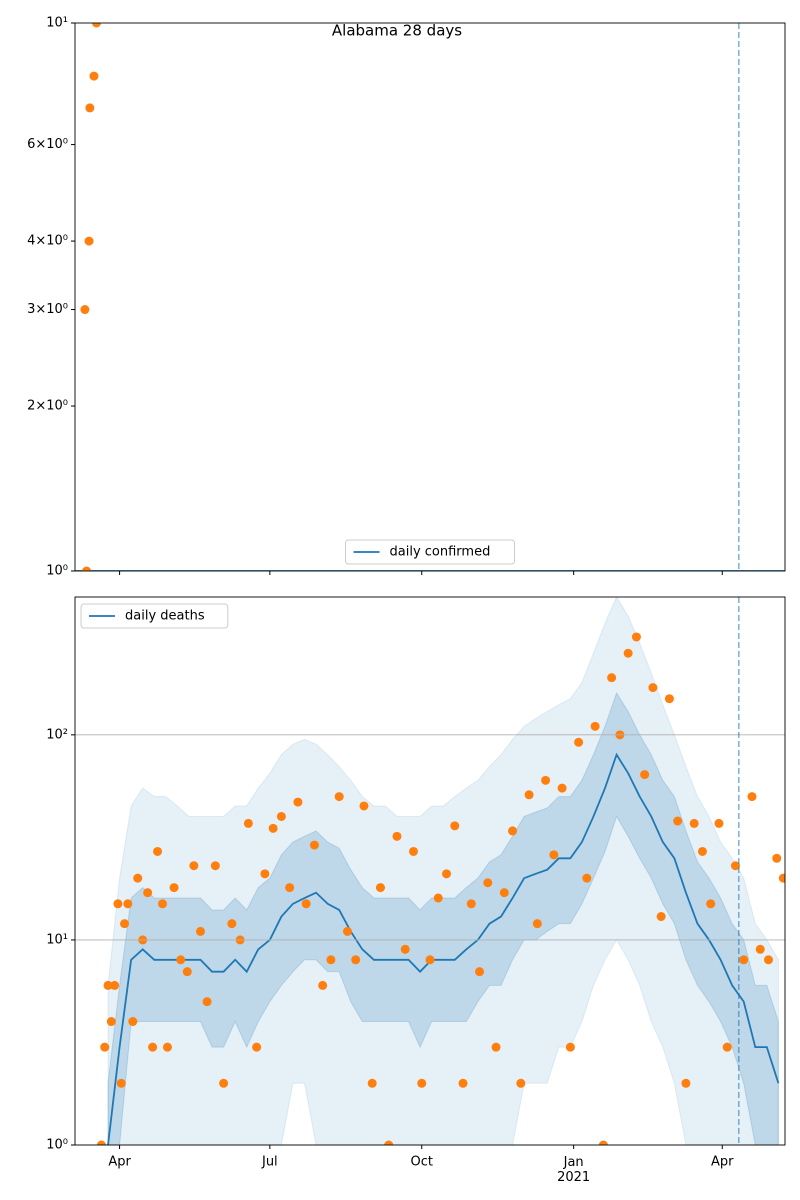 Image resolution: width=800 pixels, height=1200 pixels. What do you see at coordinates (165, 616) in the screenshot?
I see `legend-label: daily deaths` at bounding box center [165, 616].